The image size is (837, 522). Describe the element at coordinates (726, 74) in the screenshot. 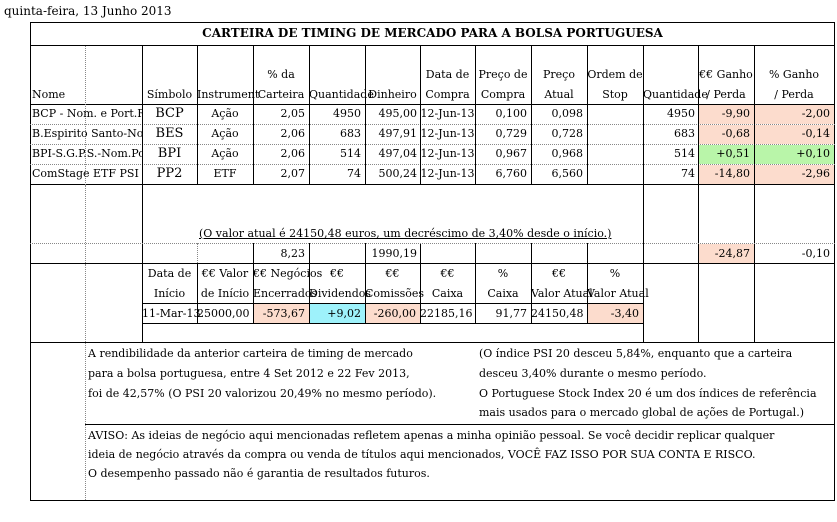

I see `header-ganho-eur-1: €€ Ganho` at that location.